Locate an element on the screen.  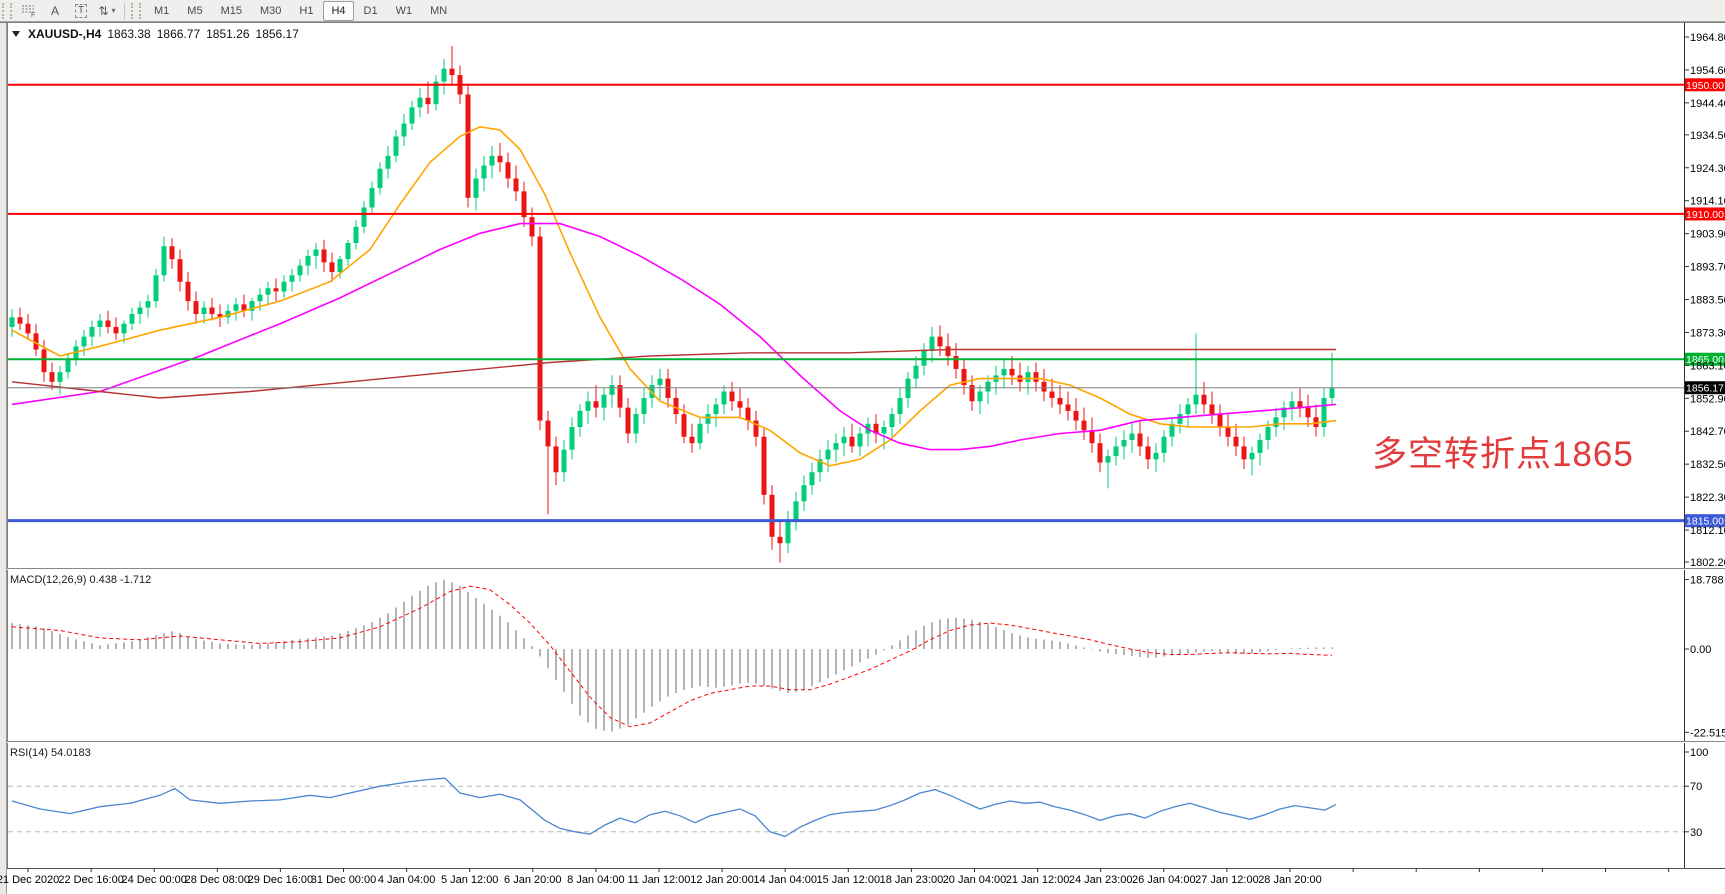
date-axis-label: 18 Jan 23:00 is located at coordinates (912, 880).